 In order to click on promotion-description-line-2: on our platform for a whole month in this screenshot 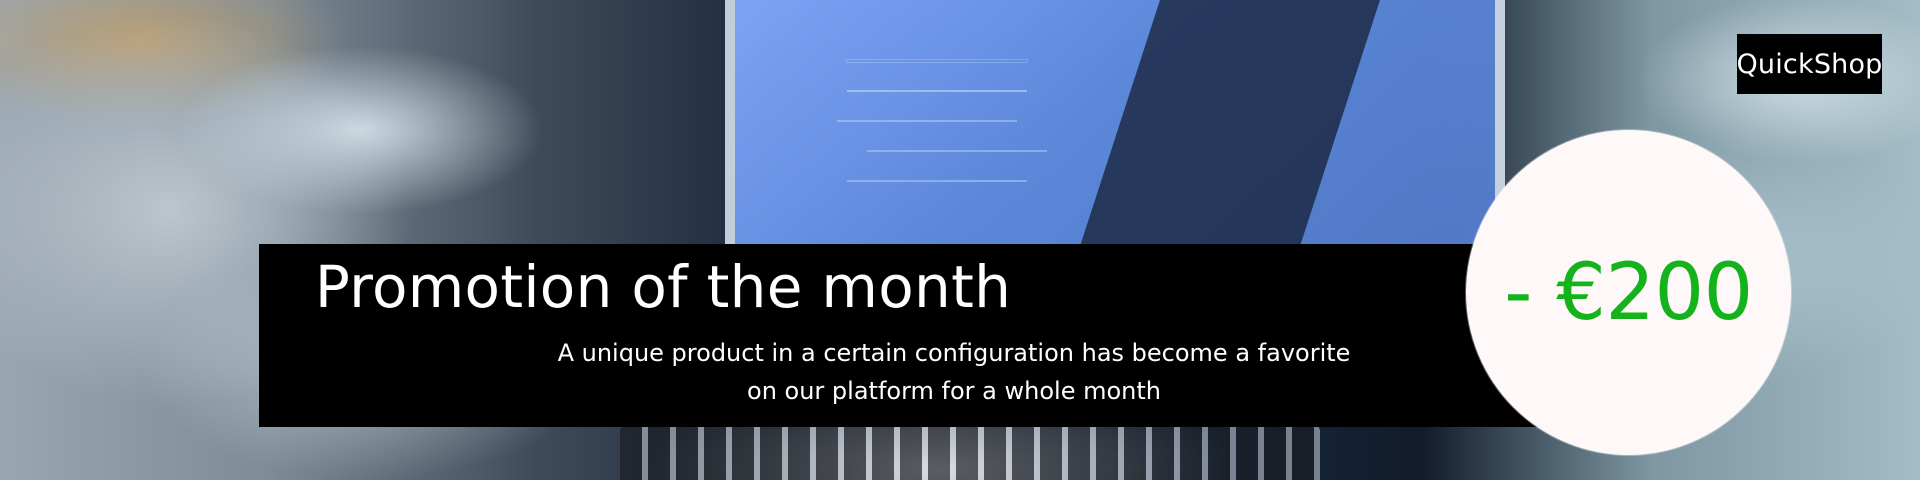, I will do `click(954, 391)`.